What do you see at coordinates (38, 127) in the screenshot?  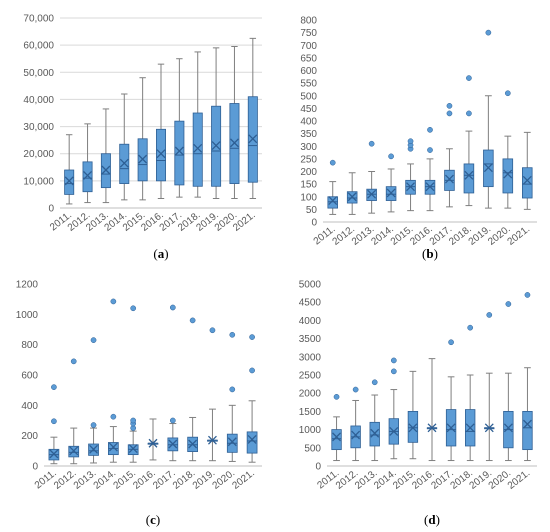 I see `y-tick-label: 30,000` at bounding box center [38, 127].